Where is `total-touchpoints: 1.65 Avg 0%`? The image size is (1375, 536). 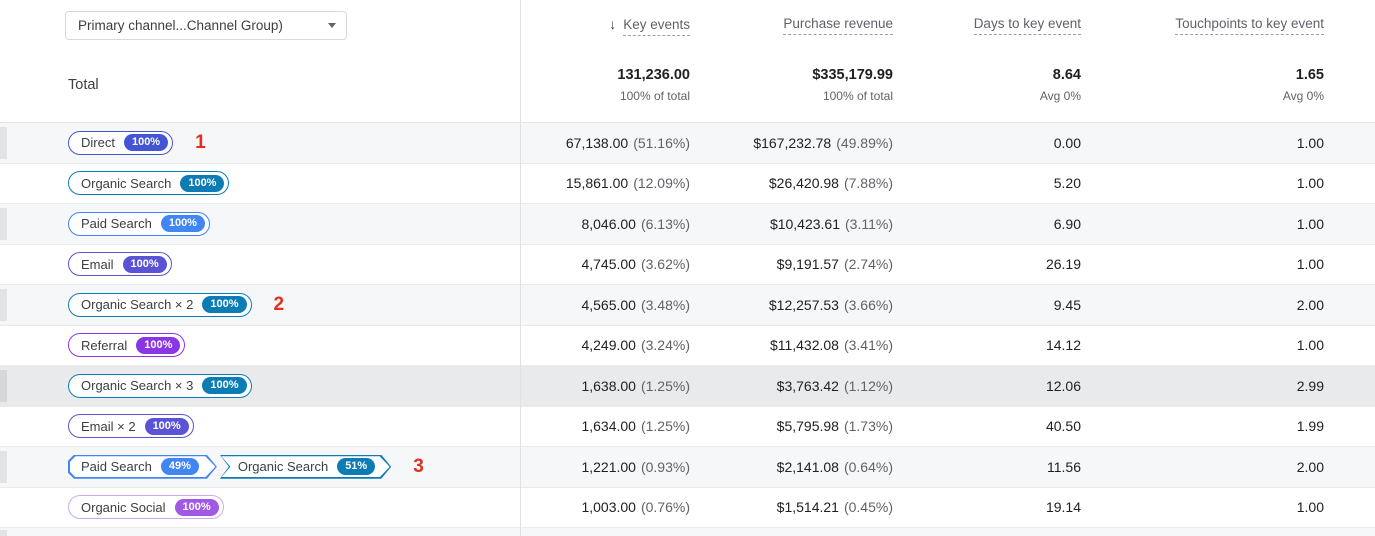 total-touchpoints: 1.65 Avg 0% is located at coordinates (1202, 85).